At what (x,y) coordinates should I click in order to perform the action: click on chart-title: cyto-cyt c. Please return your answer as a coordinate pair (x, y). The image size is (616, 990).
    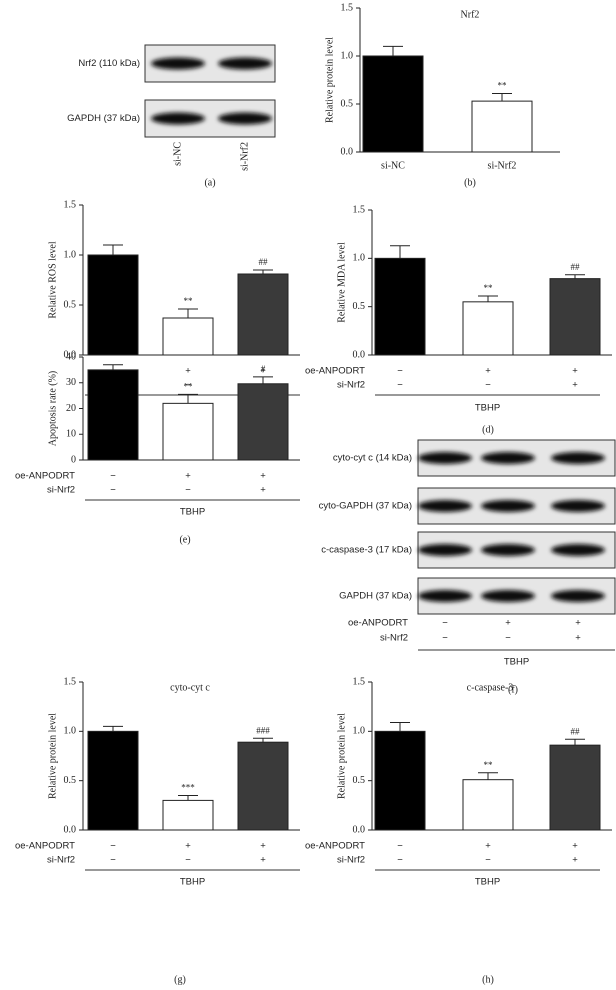
    Looking at the image, I should click on (190, 687).